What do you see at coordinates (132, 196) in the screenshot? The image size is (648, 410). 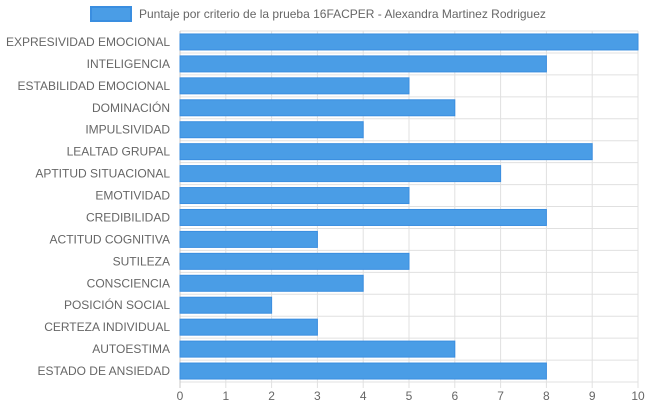 I see `y-tick-label: EMOTIVIDAD` at bounding box center [132, 196].